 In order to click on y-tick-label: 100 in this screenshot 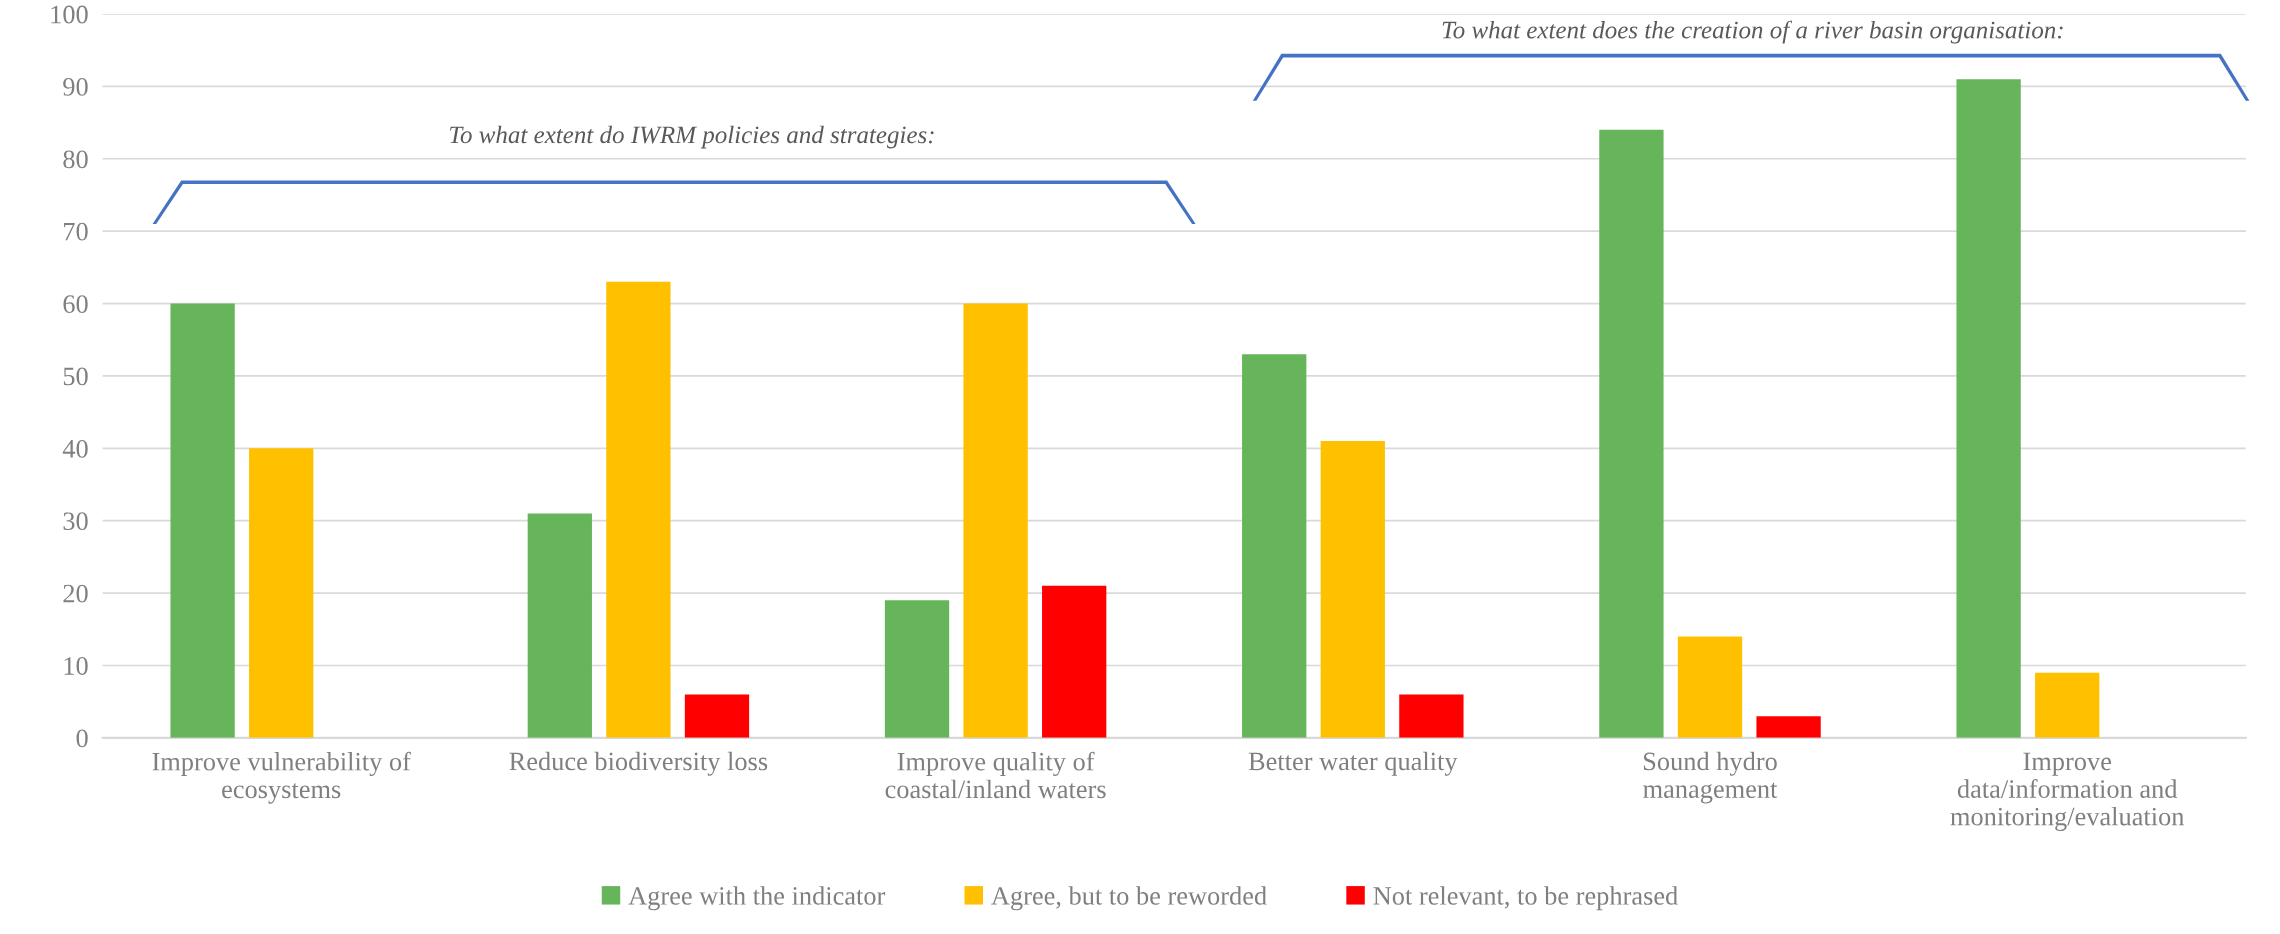, I will do `click(69, 14)`.